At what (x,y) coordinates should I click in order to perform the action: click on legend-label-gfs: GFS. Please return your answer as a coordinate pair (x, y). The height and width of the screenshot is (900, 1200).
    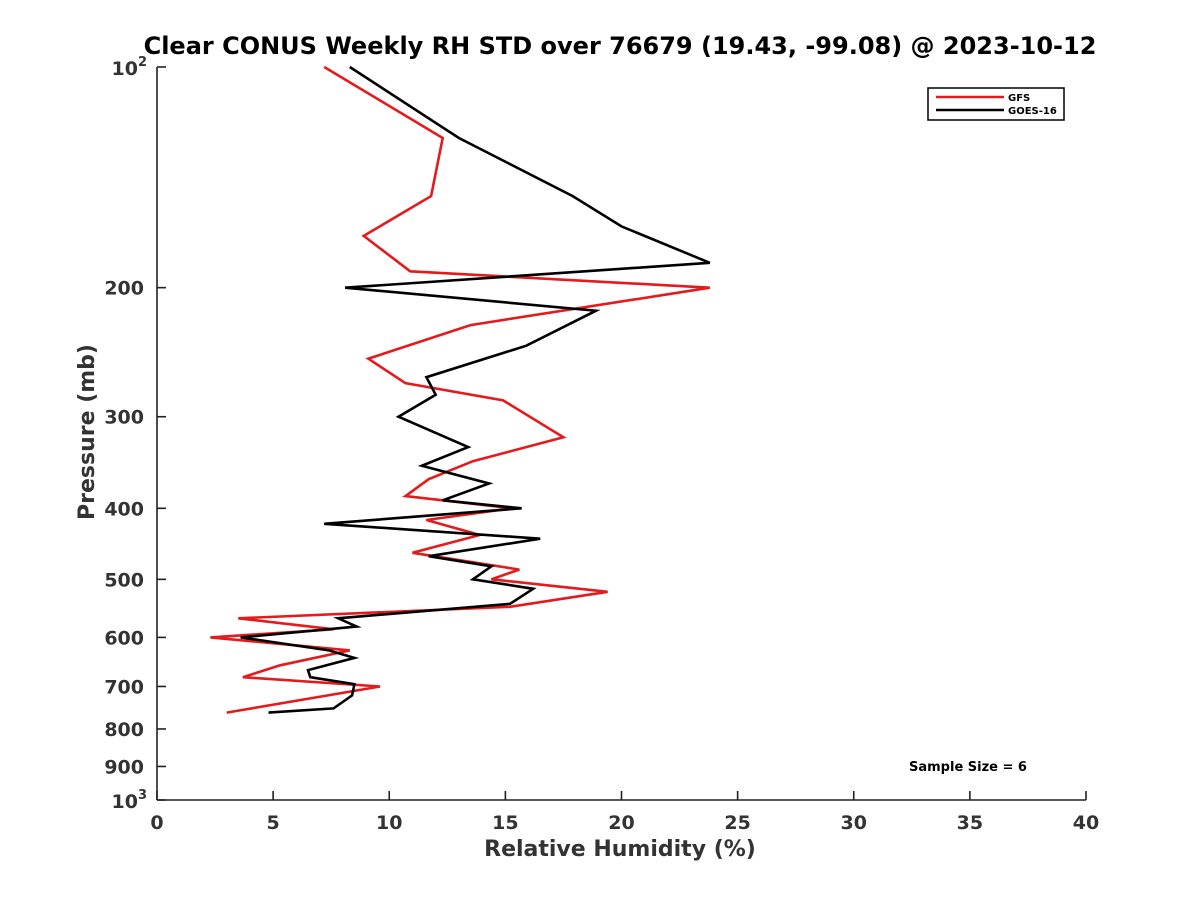
    Looking at the image, I should click on (1019, 98).